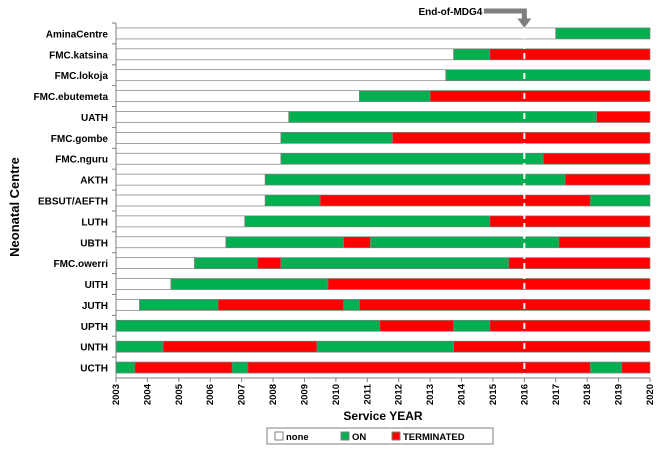 The image size is (659, 455). I want to click on x-tick-label: 2005, so click(179, 394).